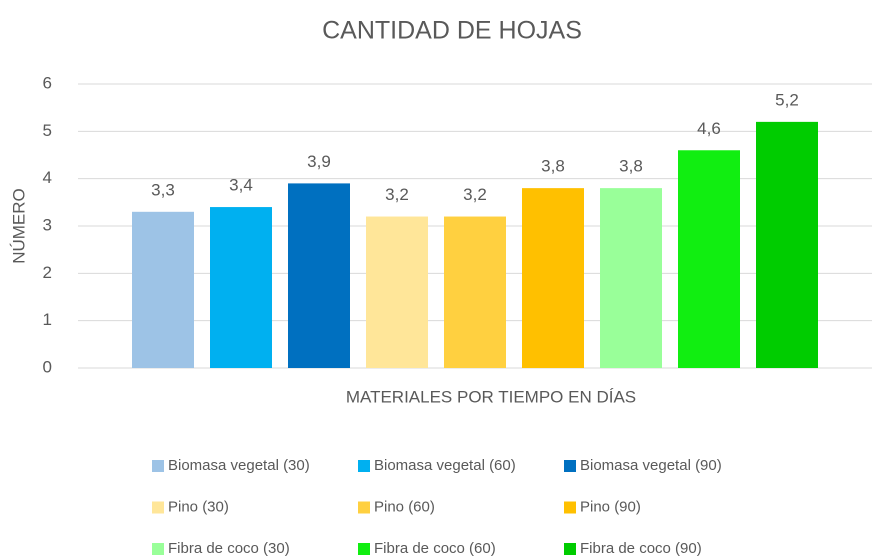  What do you see at coordinates (47, 130) in the screenshot?
I see `y-tick-label: 5` at bounding box center [47, 130].